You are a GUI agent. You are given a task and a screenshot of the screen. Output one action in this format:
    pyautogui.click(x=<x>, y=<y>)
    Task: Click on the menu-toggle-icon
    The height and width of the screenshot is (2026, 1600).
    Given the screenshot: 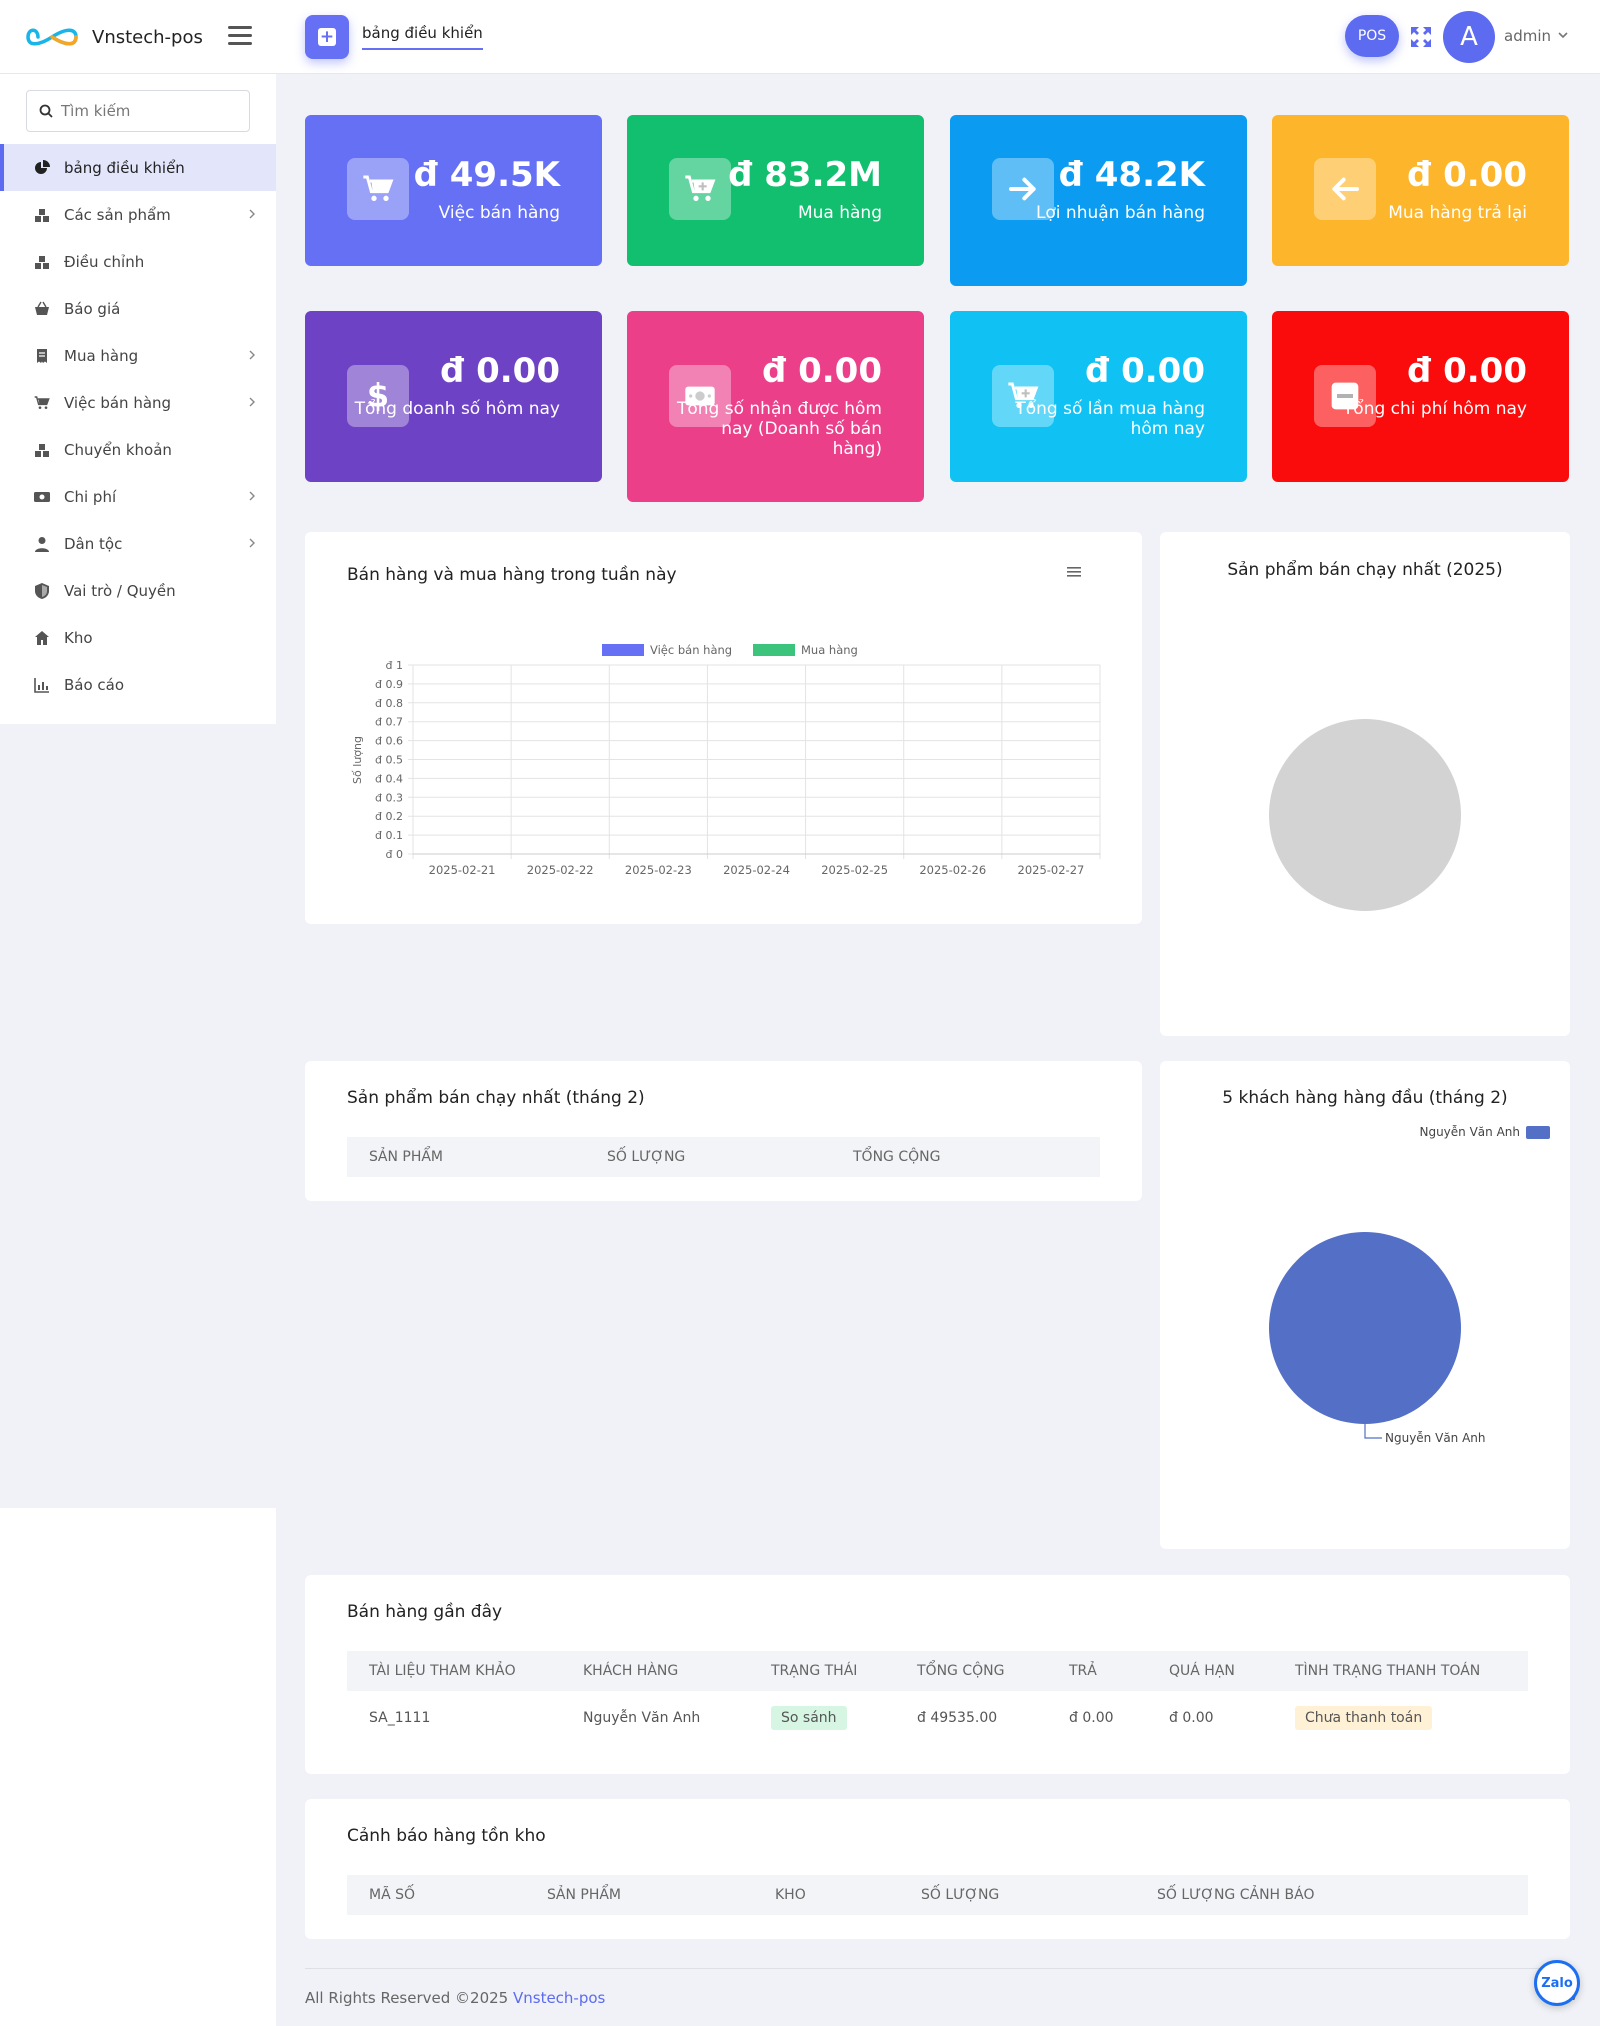 What is the action you would take?
    pyautogui.click(x=240, y=36)
    